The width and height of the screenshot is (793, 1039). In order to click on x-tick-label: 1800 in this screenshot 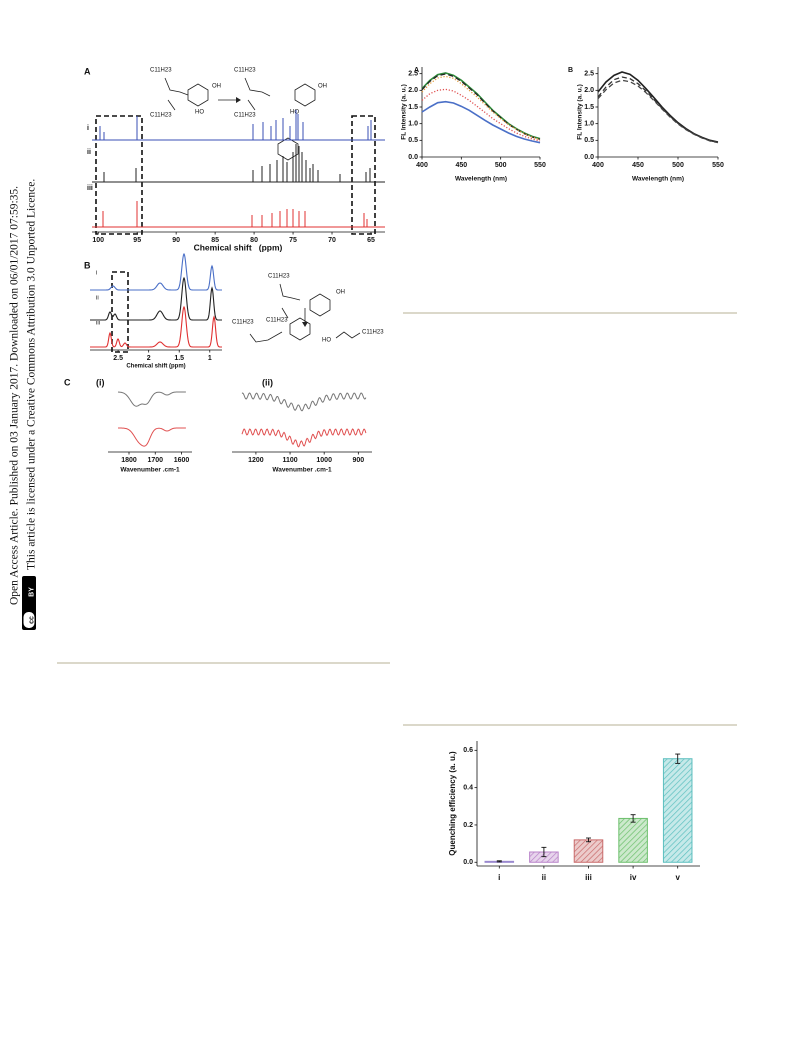, I will do `click(129, 460)`.